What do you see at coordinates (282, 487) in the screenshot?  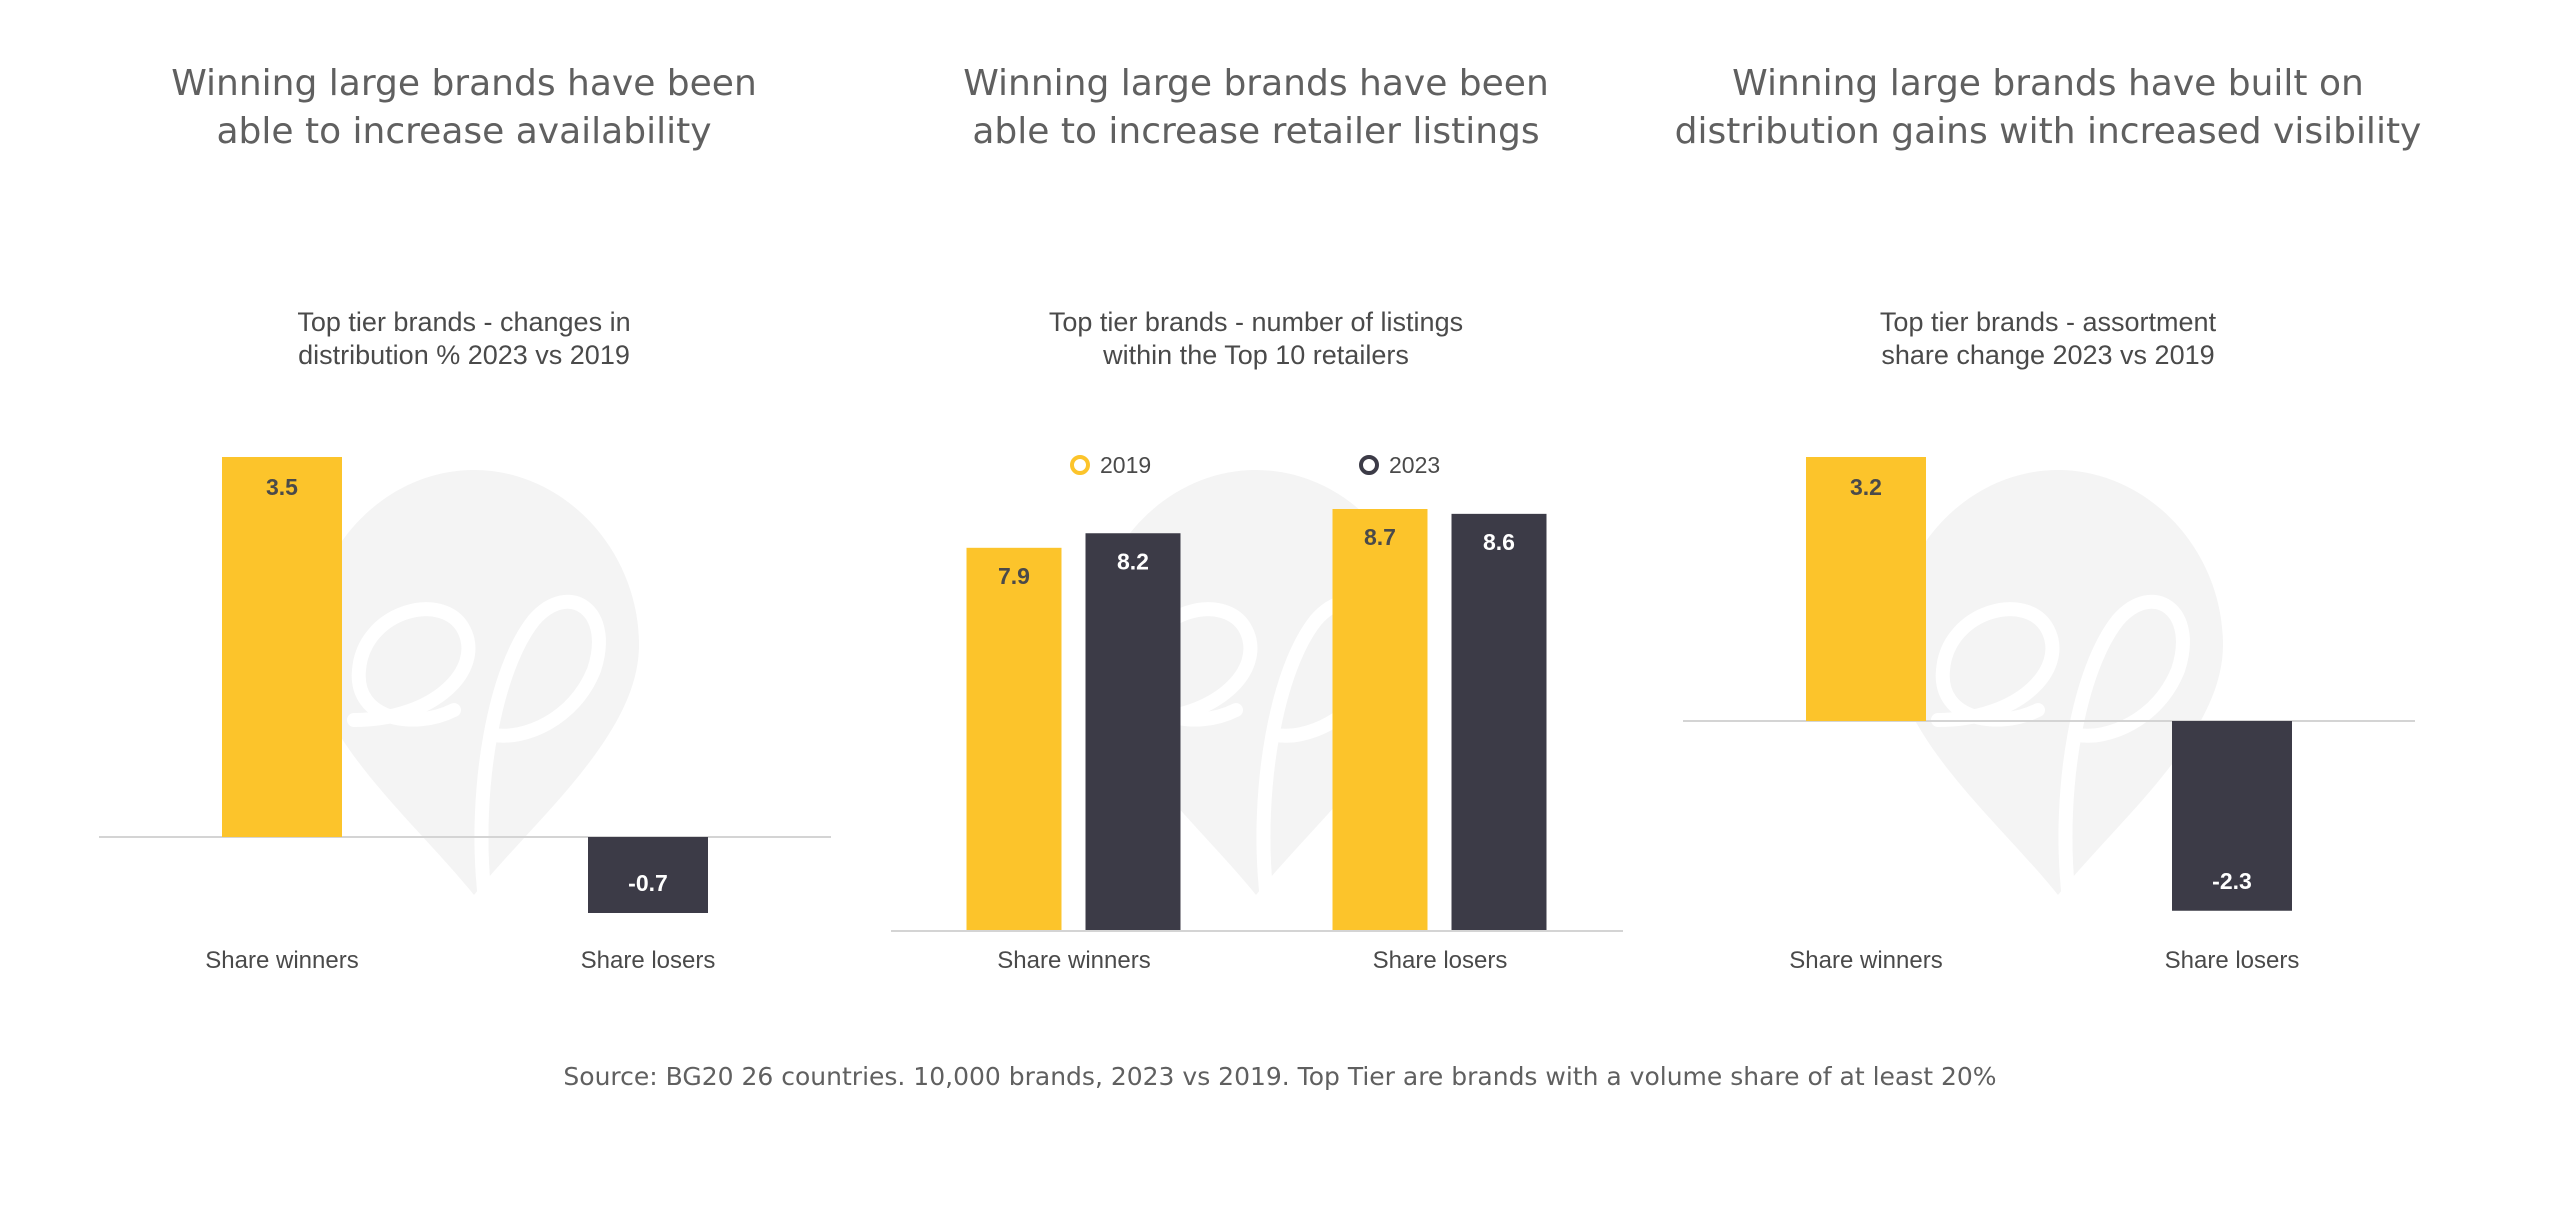 I see `data-label: 3.5` at bounding box center [282, 487].